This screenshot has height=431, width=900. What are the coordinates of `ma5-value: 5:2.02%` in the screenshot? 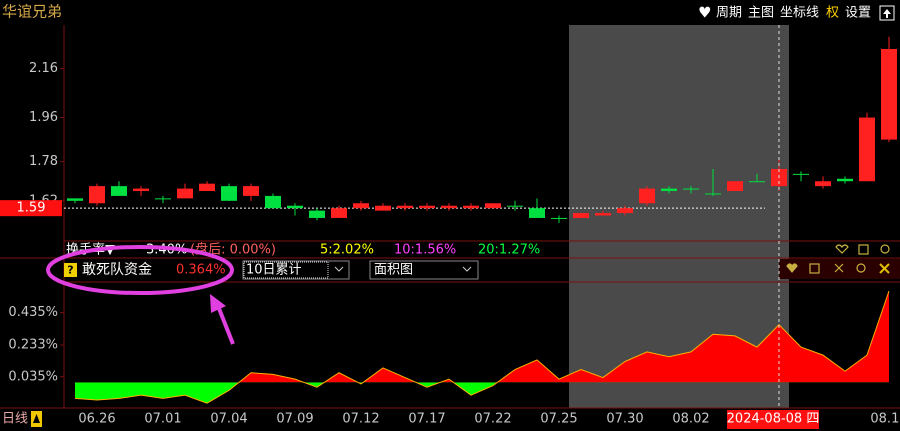 It's located at (347, 250).